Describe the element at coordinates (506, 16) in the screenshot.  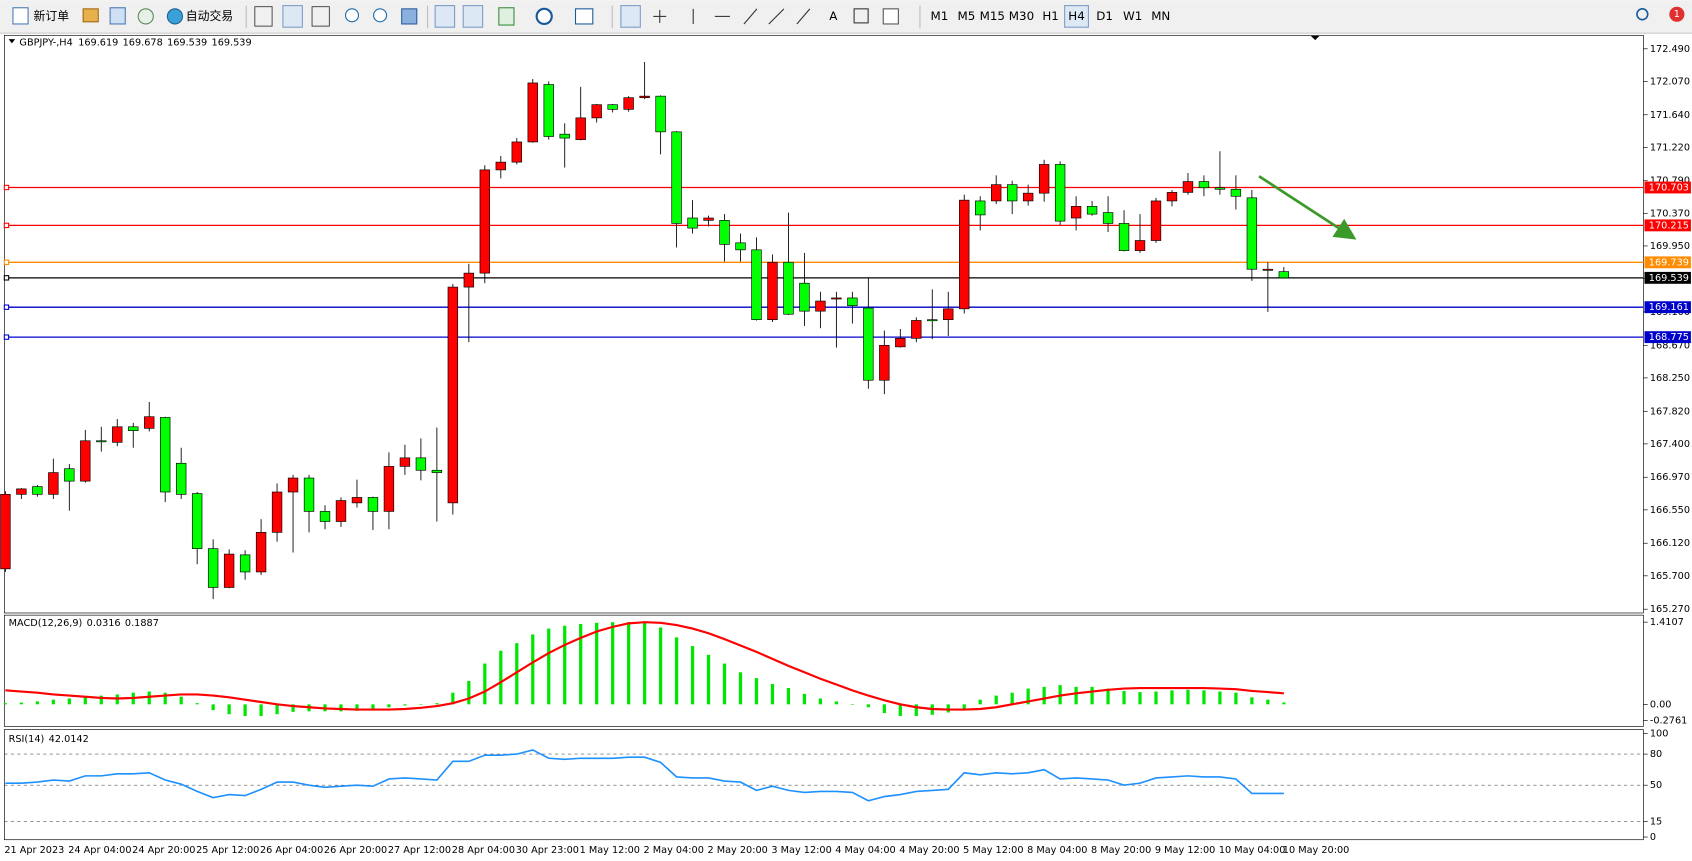
I see `indicators` at that location.